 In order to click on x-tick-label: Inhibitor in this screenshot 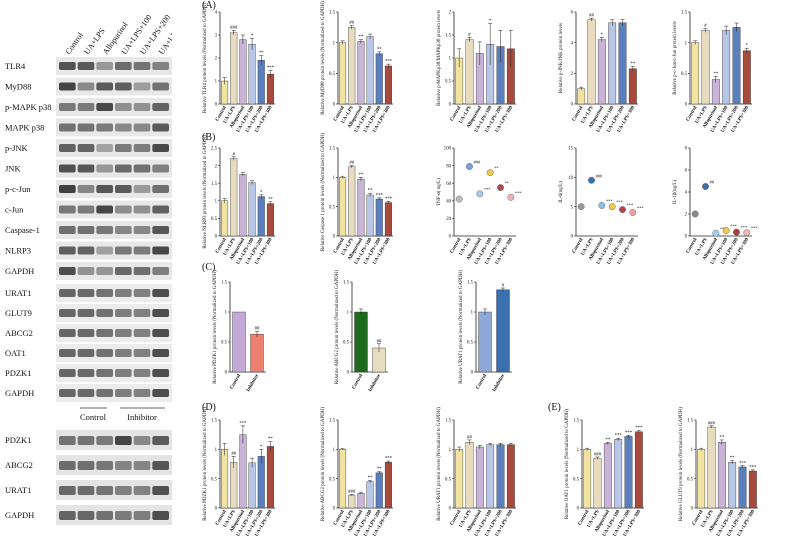, I will do `click(499, 383)`.